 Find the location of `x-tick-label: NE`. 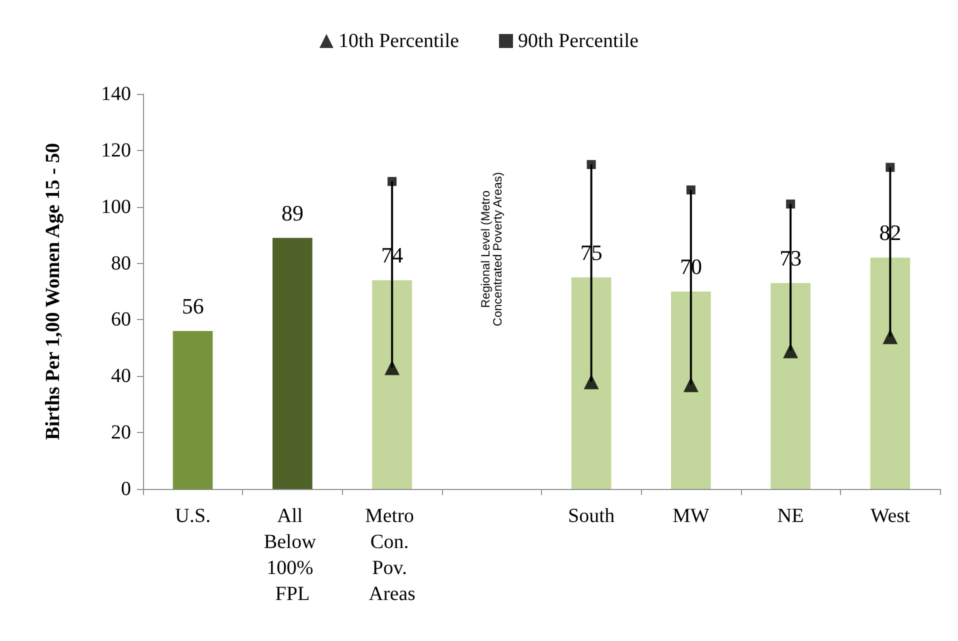

x-tick-label: NE is located at coordinates (790, 516).